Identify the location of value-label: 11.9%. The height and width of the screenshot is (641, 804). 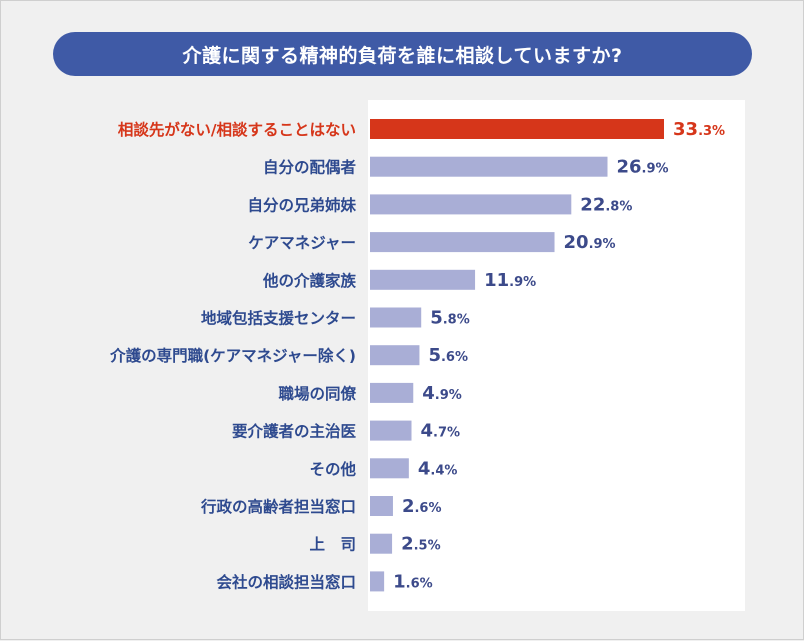
(510, 280).